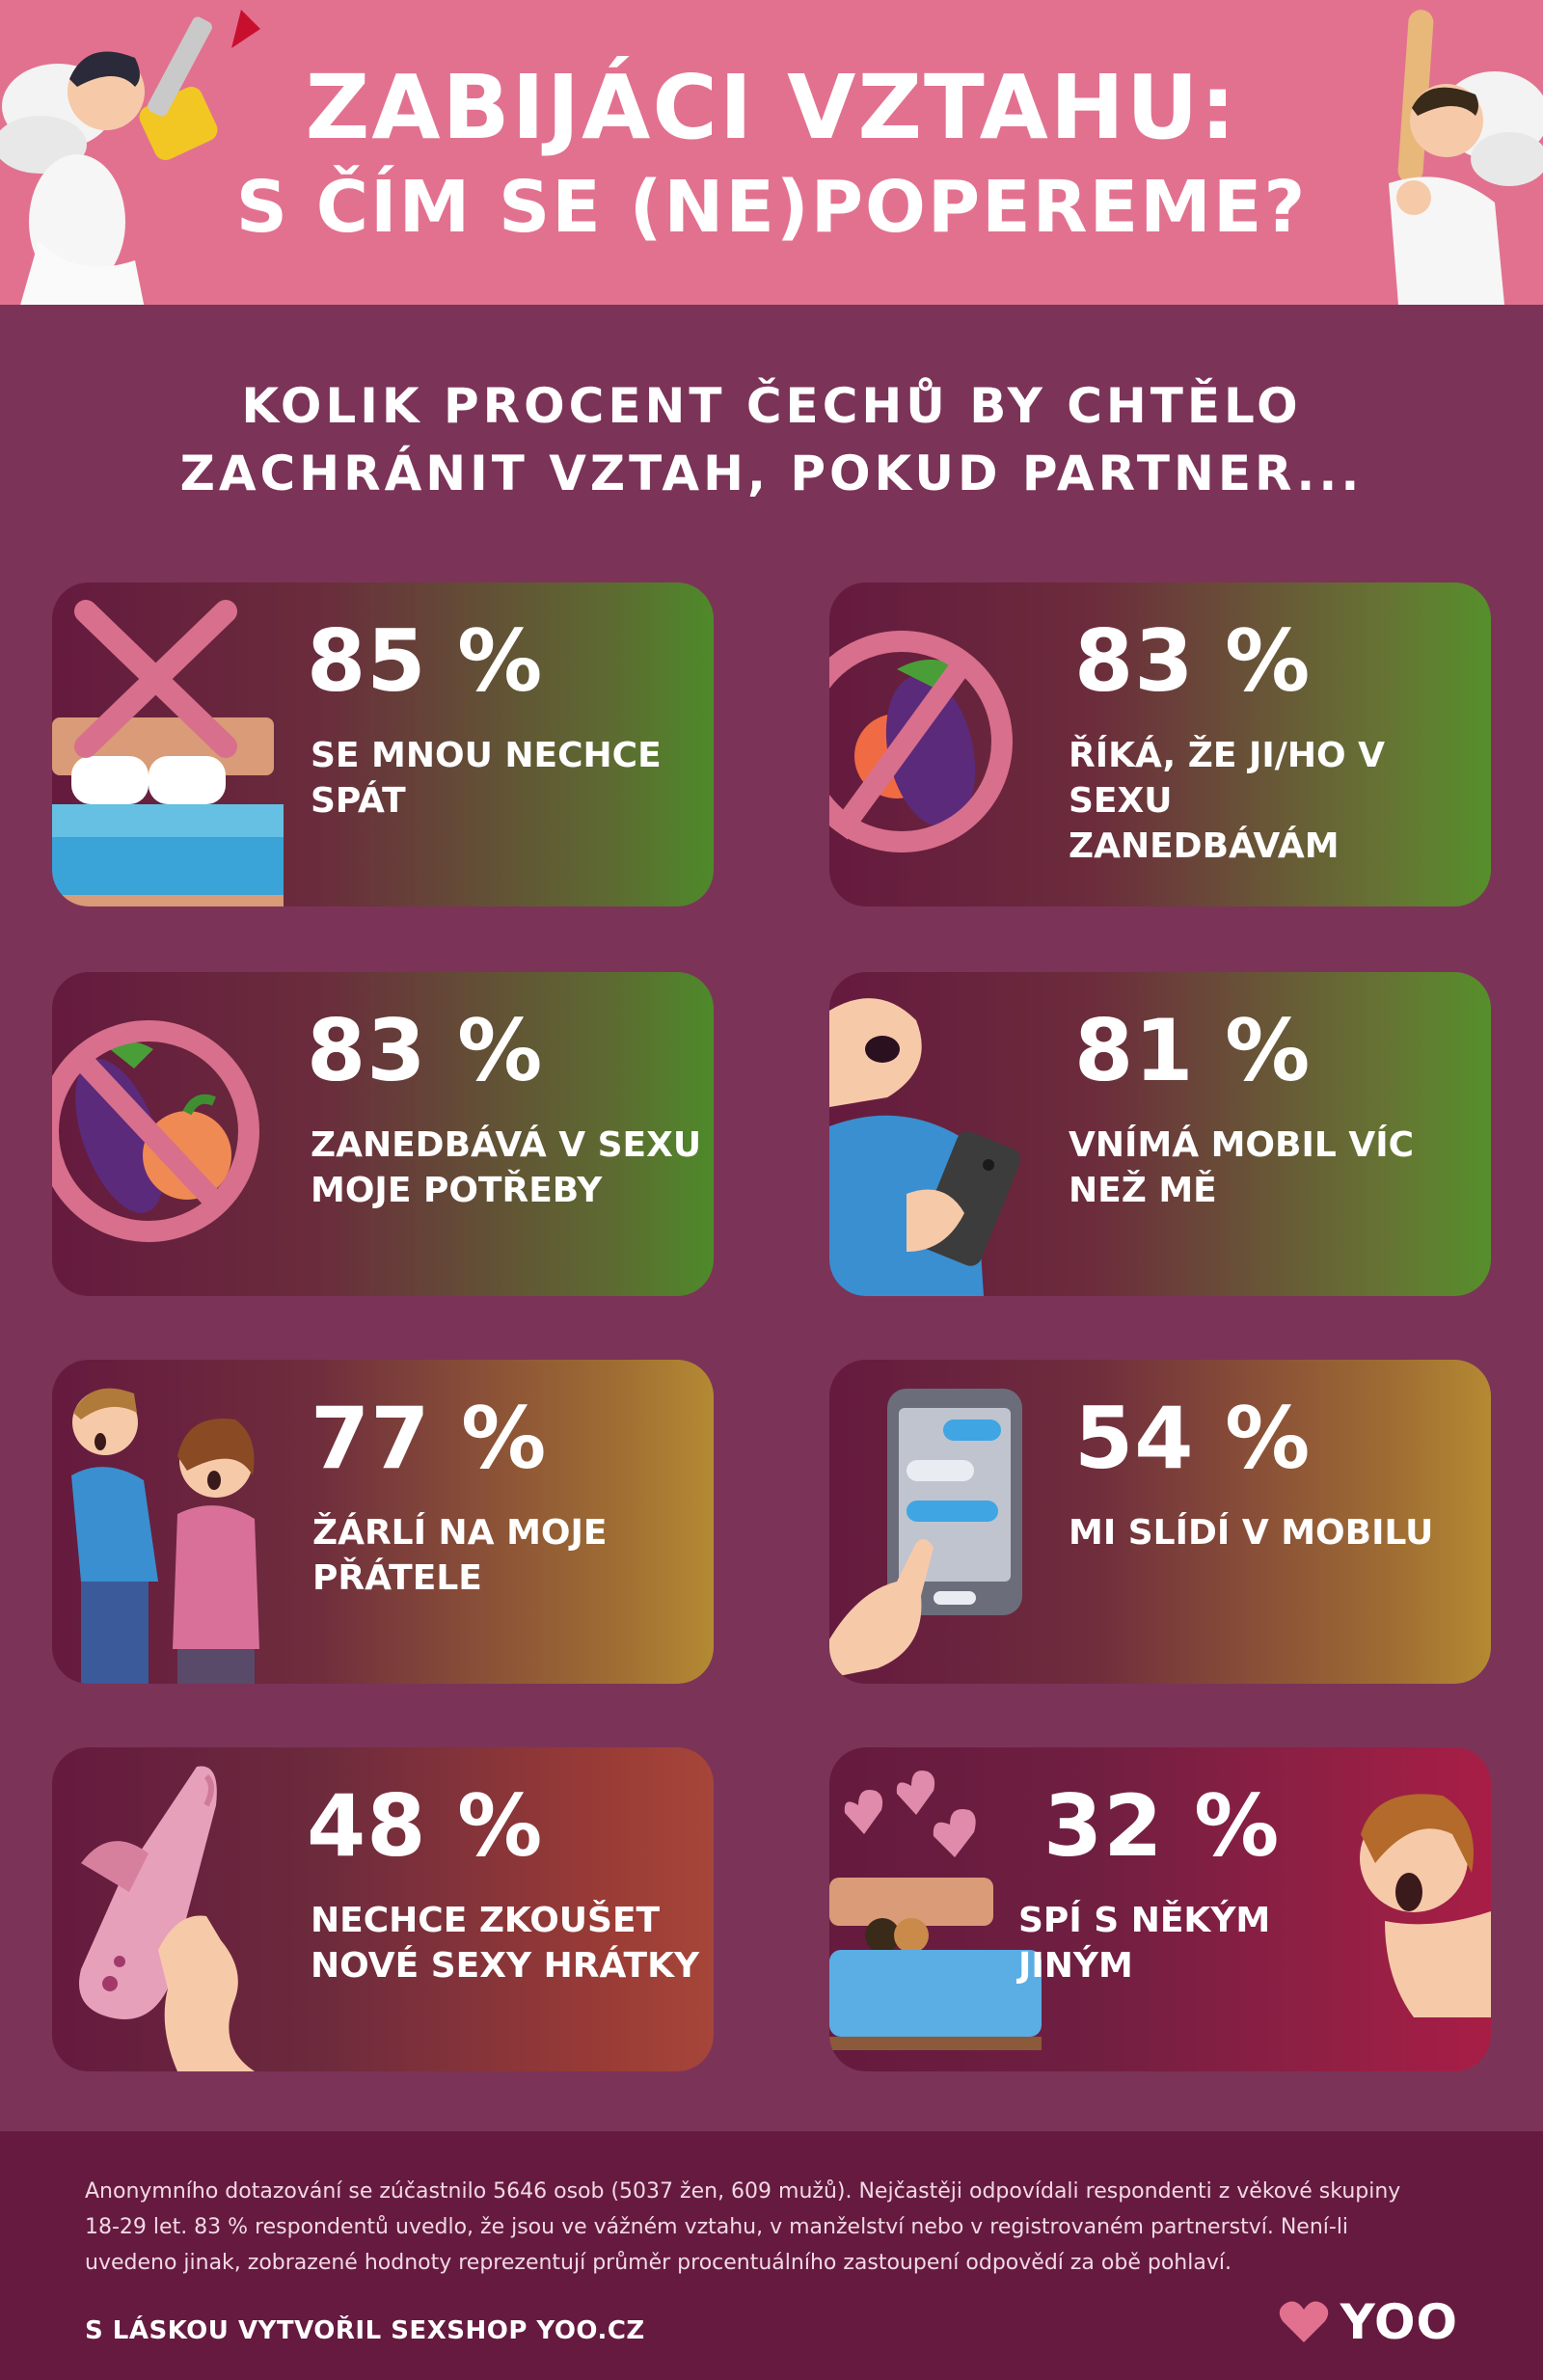  I want to click on stat-card: 81 % VNÍMÁ MOBIL VÍC NEŽ MĚ, so click(1160, 1134).